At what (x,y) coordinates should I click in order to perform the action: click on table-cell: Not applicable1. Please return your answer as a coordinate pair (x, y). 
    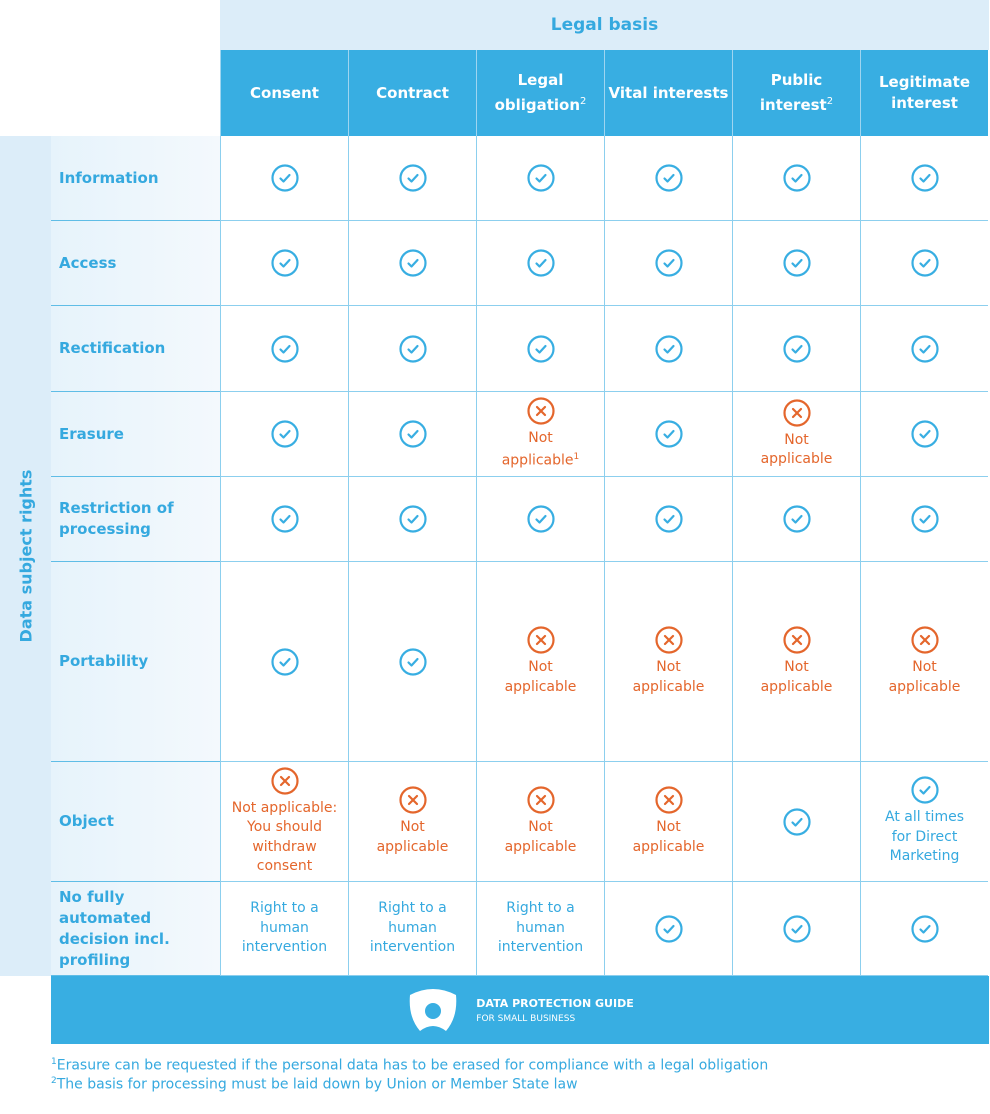
    Looking at the image, I should click on (540, 434).